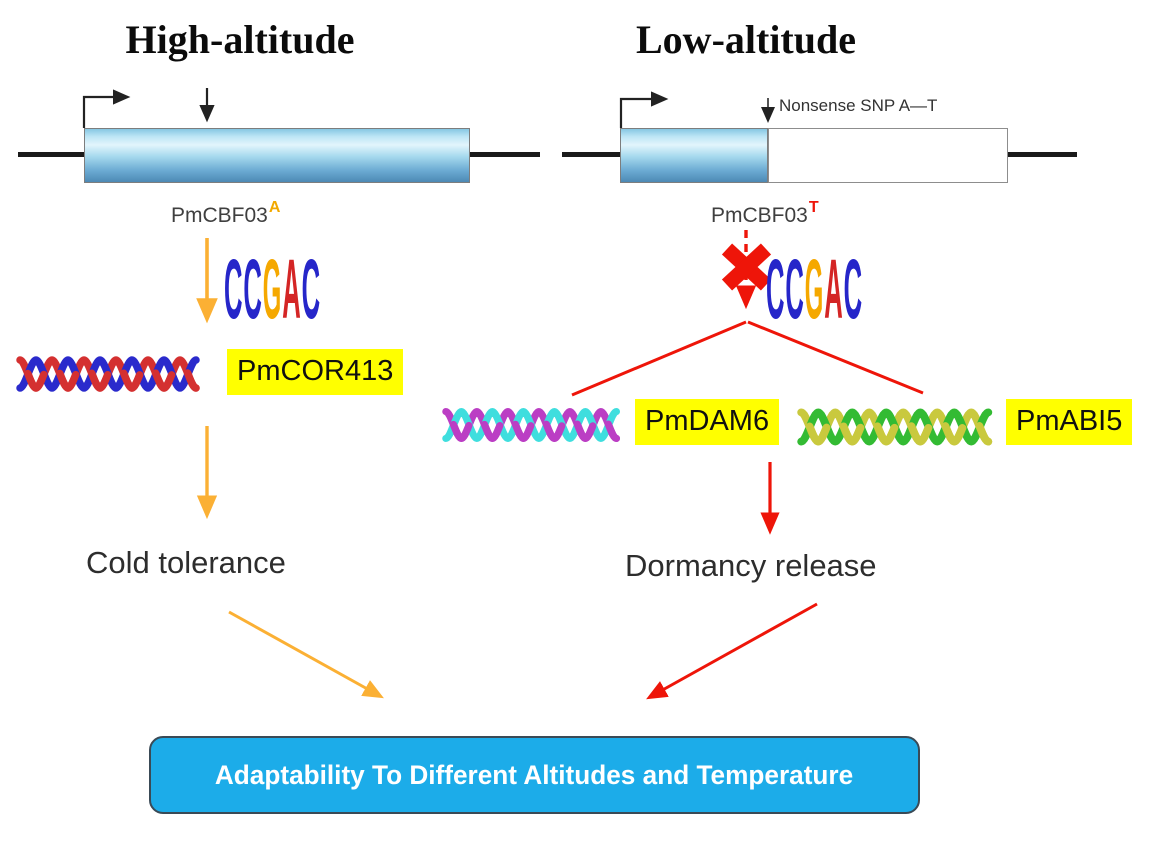 Image resolution: width=1160 pixels, height=852 pixels. Describe the element at coordinates (274, 207) in the screenshot. I see `allele-superscript-high: A` at that location.